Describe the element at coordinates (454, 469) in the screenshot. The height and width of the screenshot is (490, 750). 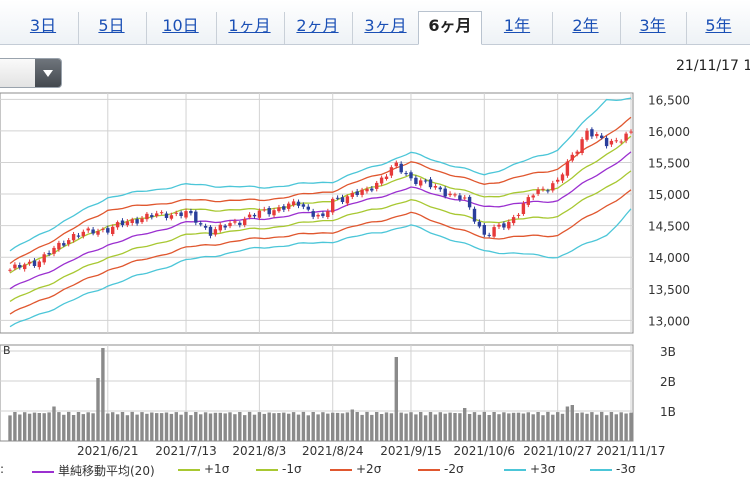
I see `legend-label: -2σ` at that location.